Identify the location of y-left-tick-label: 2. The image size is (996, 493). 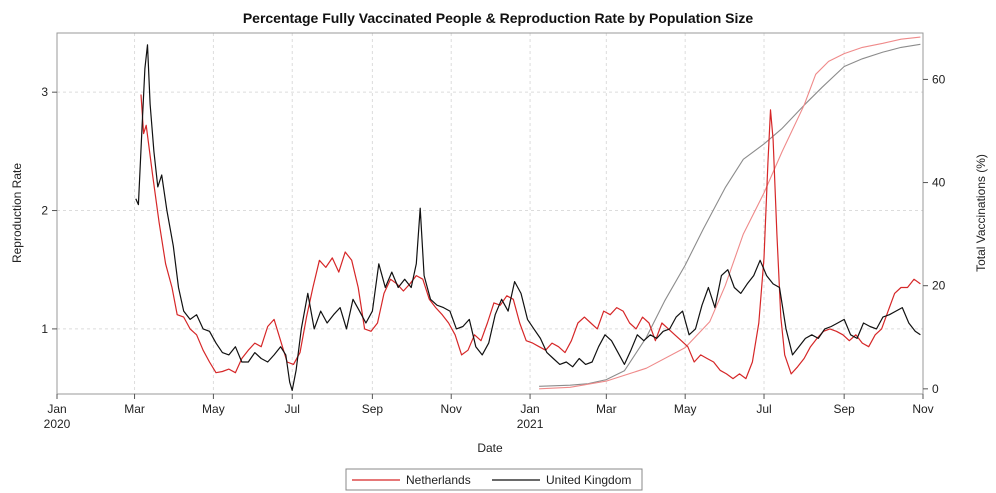
(44, 211).